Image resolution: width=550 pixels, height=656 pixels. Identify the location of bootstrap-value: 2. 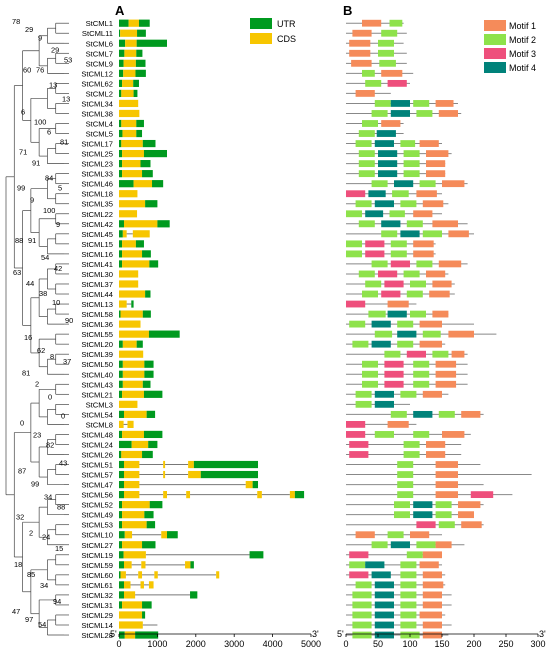
(31, 533).